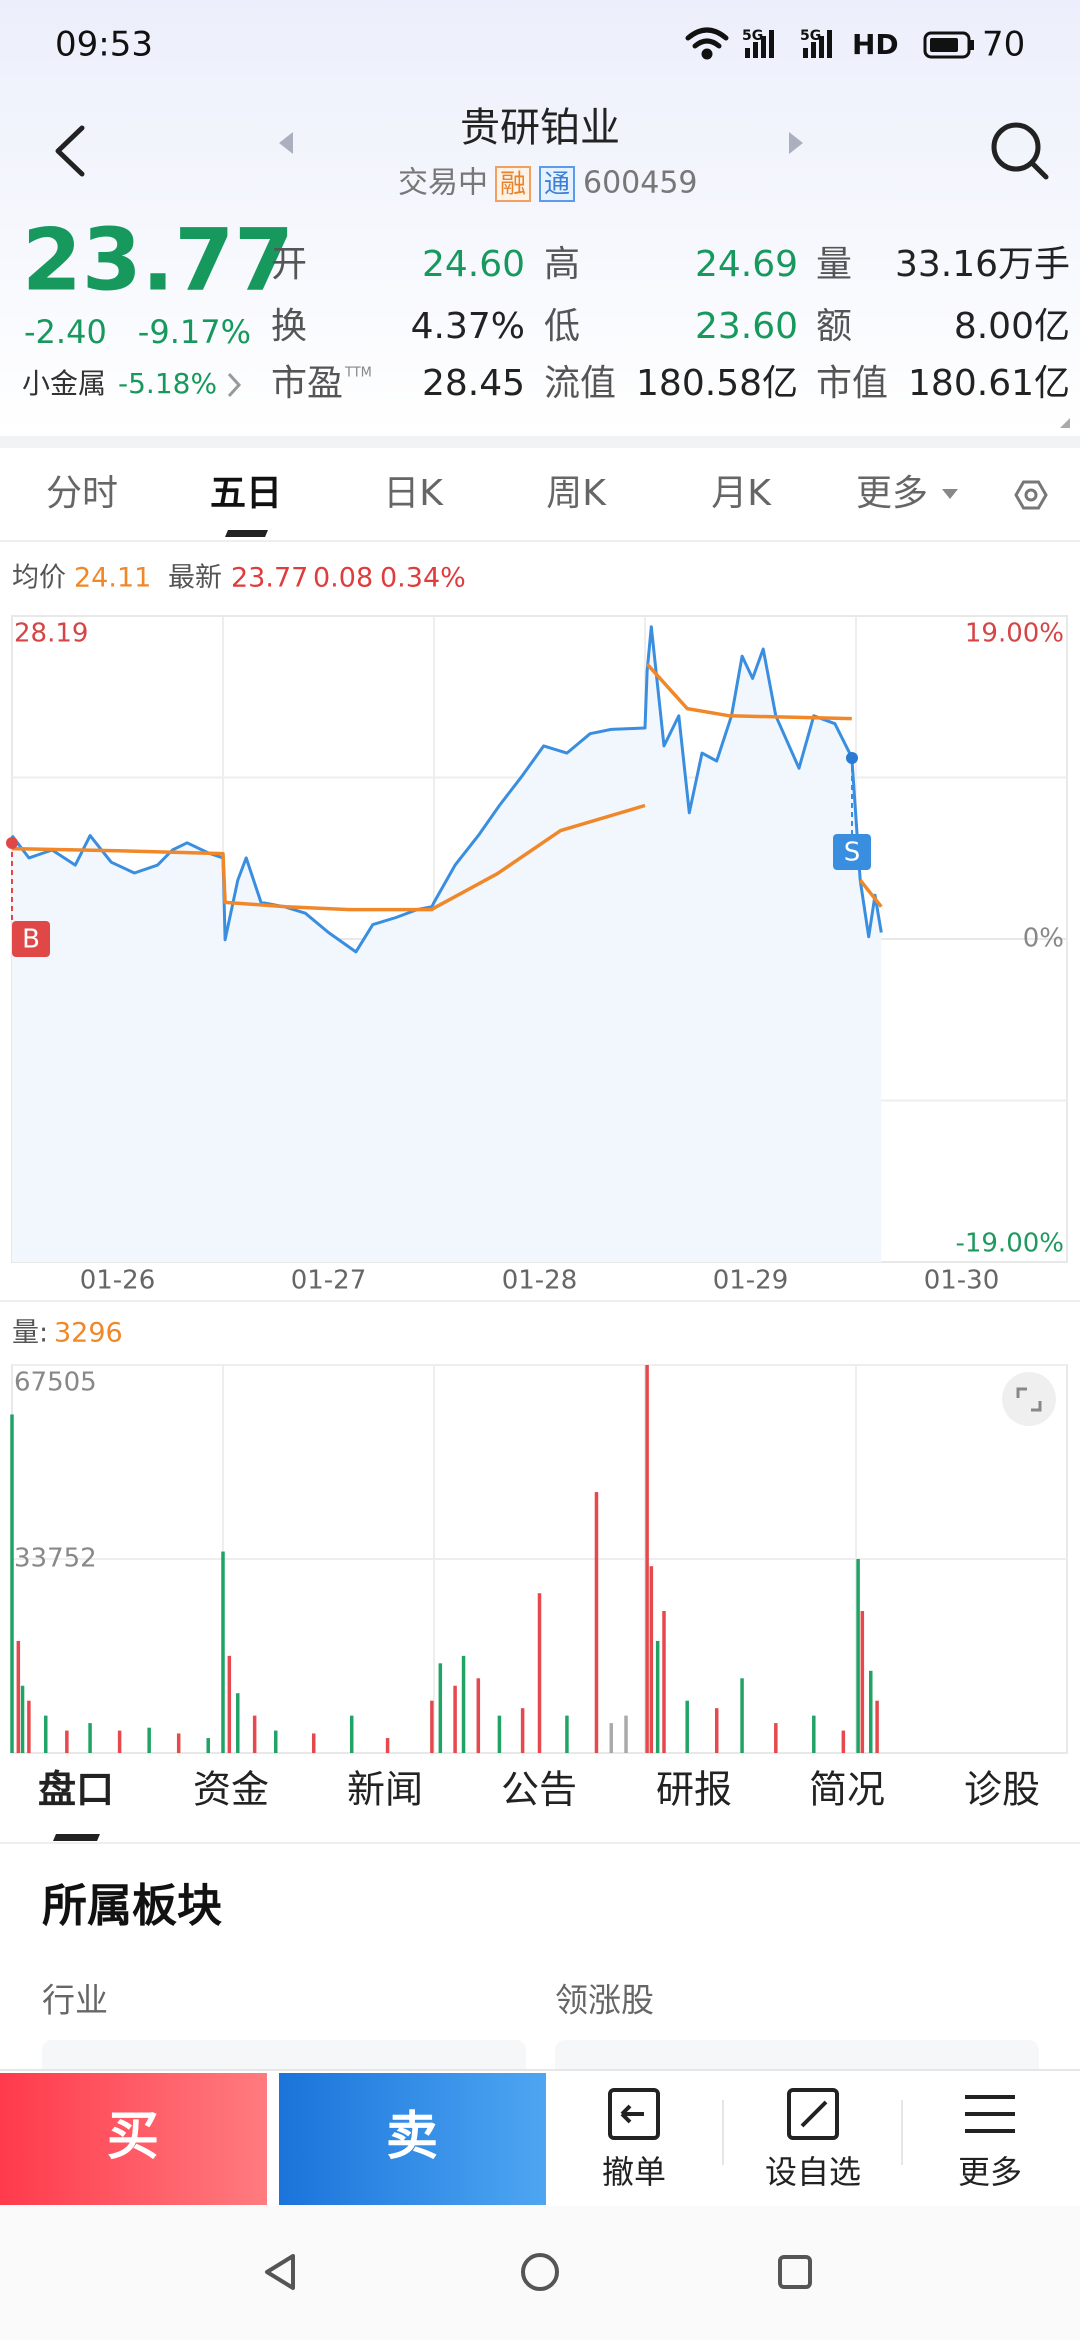 This screenshot has width=1080, height=2340. What do you see at coordinates (473, 383) in the screenshot?
I see `field-value: 28.45` at bounding box center [473, 383].